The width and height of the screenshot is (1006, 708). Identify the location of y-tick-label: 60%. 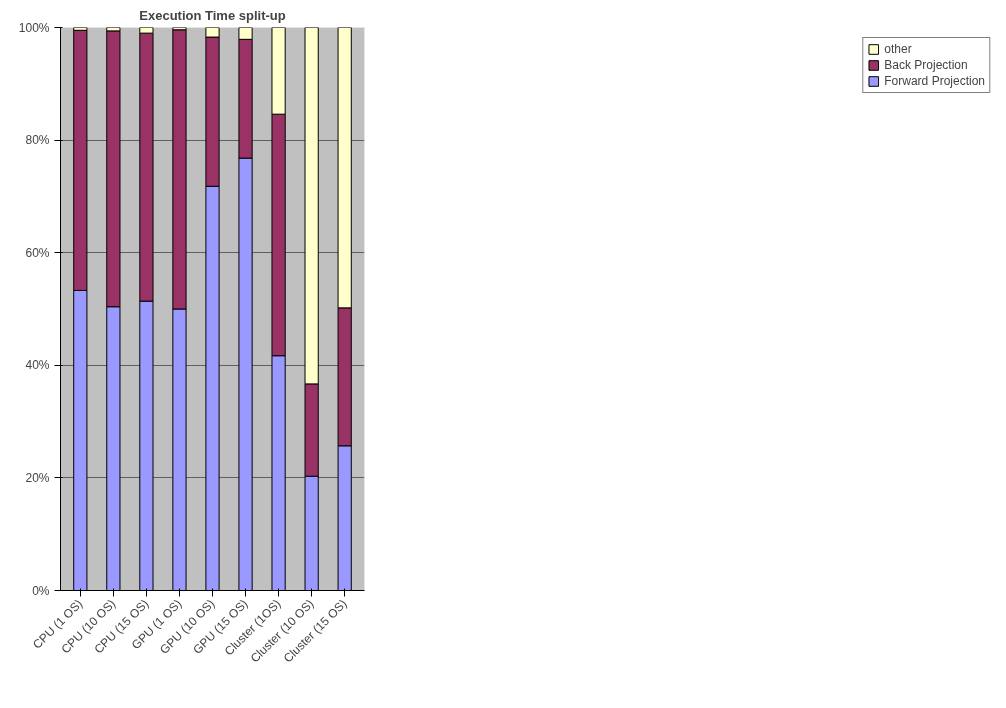
(37, 252).